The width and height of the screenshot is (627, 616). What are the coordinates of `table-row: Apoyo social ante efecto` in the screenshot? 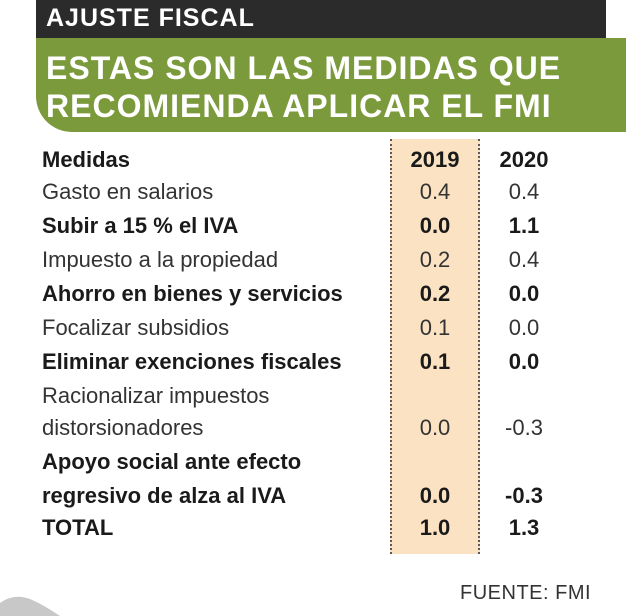 It's located at (313, 462).